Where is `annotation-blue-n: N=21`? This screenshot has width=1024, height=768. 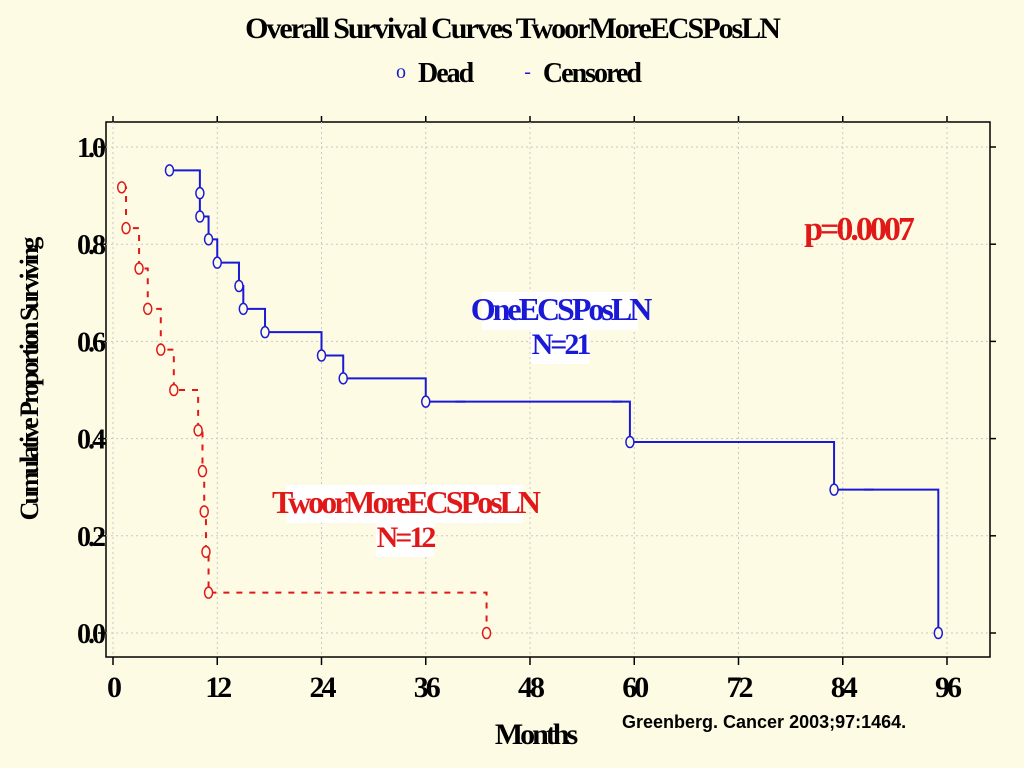 annotation-blue-n: N=21 is located at coordinates (561, 344).